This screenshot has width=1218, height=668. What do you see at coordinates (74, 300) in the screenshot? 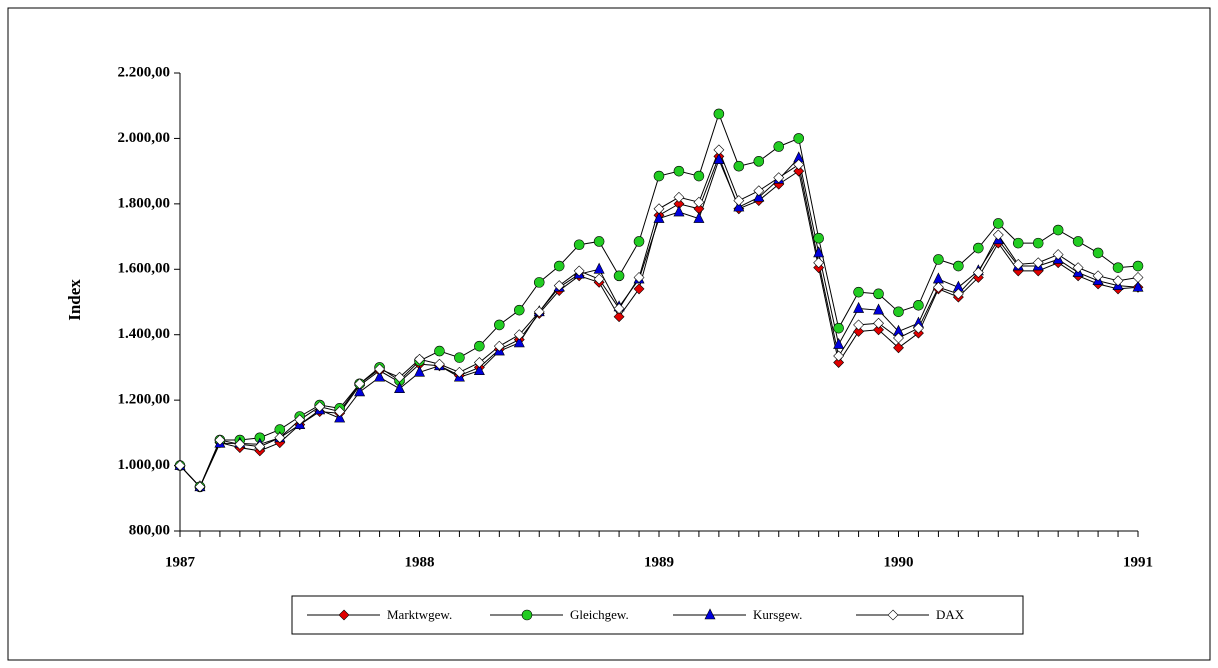
I see `y-axis-label: Index` at bounding box center [74, 300].